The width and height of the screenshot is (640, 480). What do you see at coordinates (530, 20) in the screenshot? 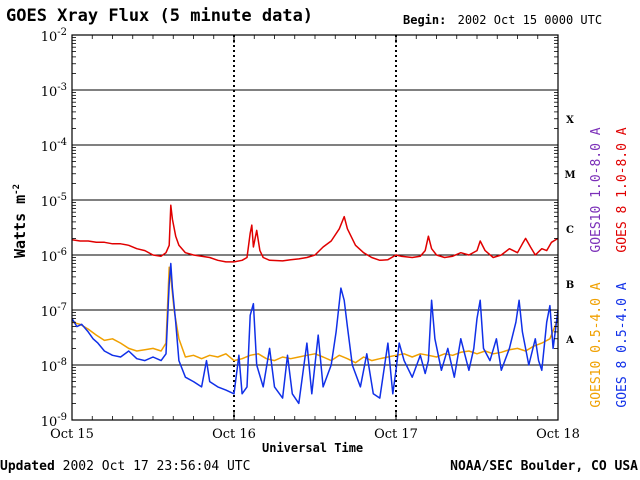
I see `begin-value: 2002 Oct 15 0000 UTC` at bounding box center [530, 20].